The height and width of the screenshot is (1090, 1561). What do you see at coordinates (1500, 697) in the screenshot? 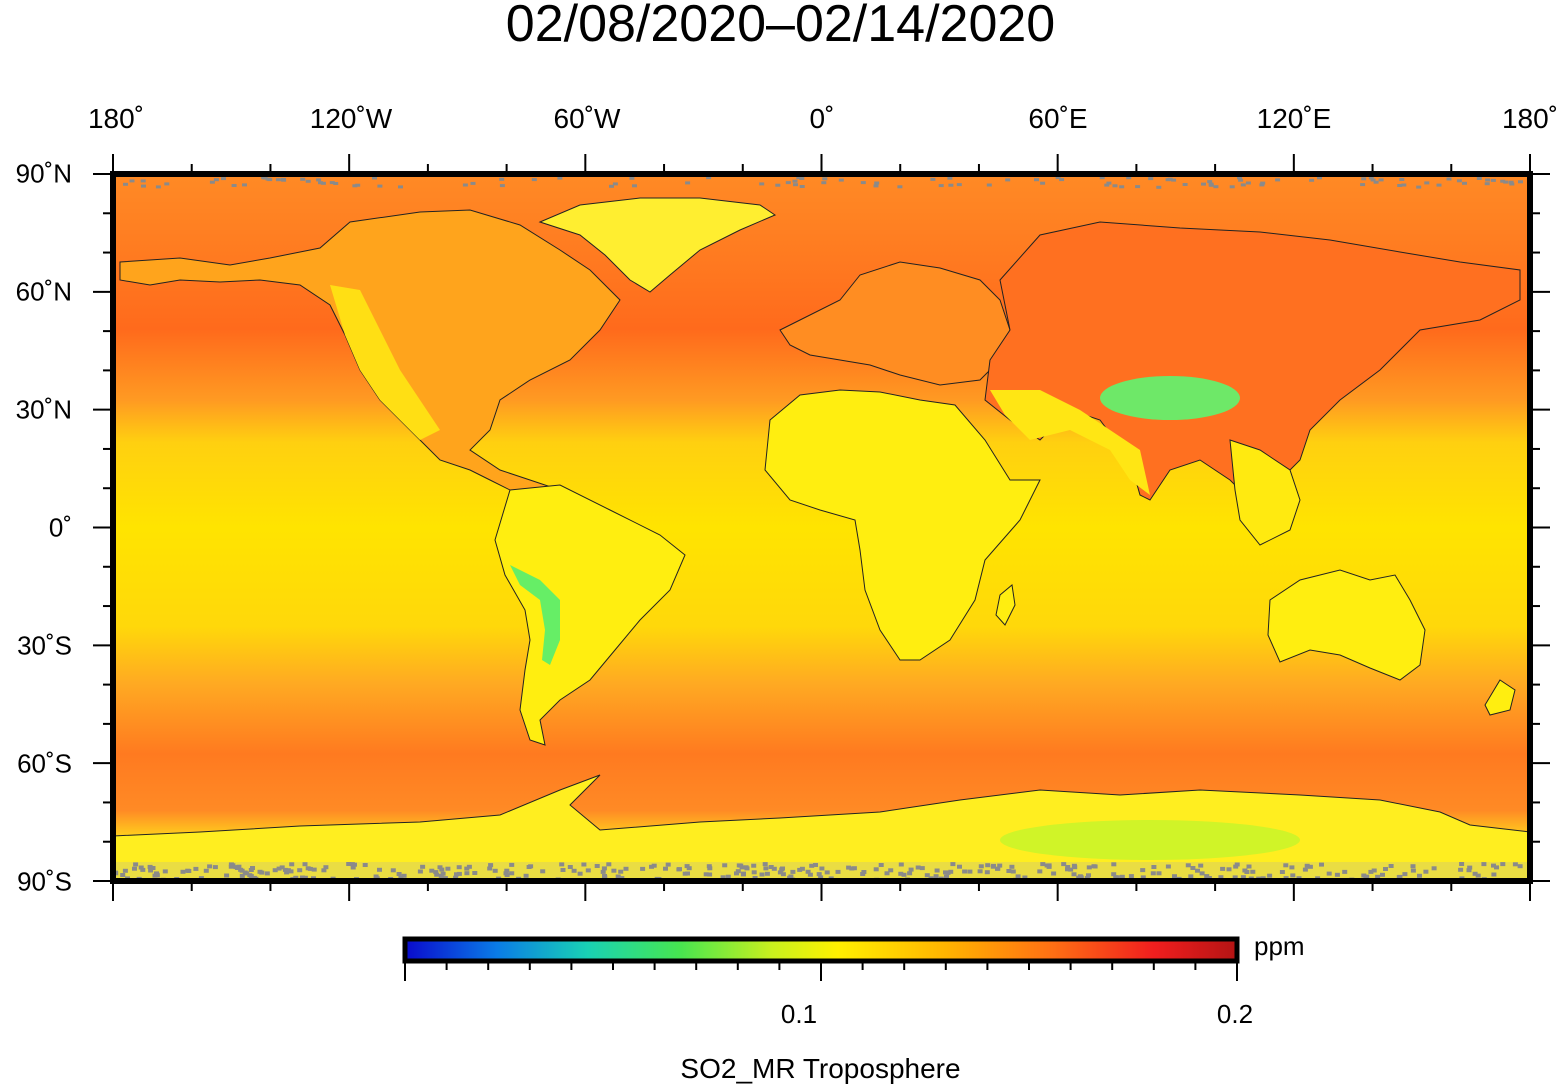
I see `land-new-zealand` at bounding box center [1500, 697].